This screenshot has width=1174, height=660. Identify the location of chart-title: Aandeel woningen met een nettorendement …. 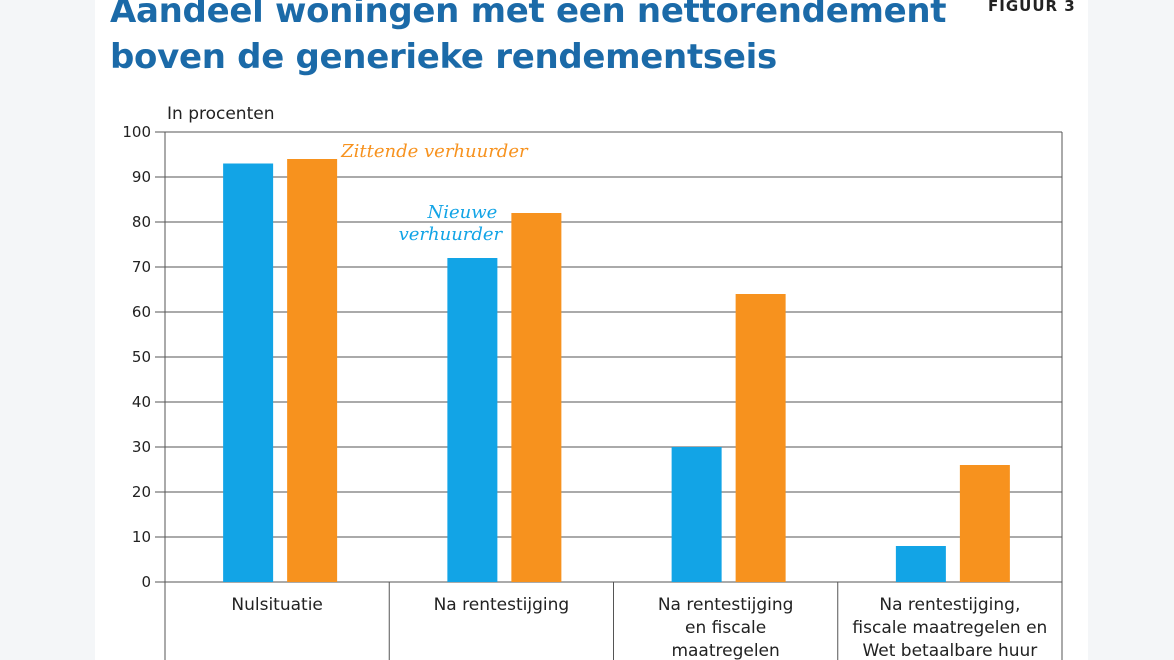
(528, 40).